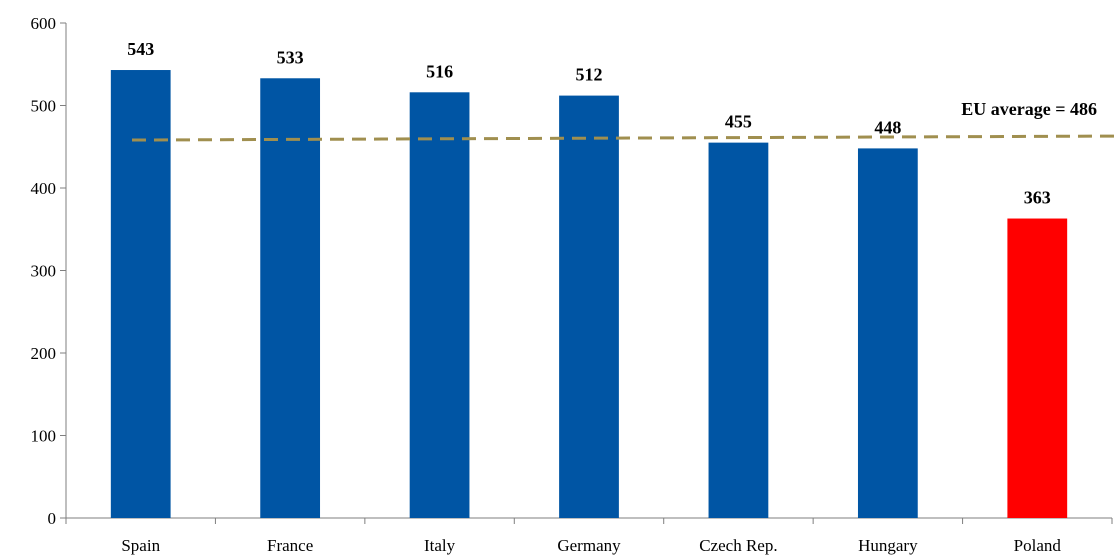 The image size is (1118, 556). What do you see at coordinates (290, 57) in the screenshot?
I see `data-label: 533` at bounding box center [290, 57].